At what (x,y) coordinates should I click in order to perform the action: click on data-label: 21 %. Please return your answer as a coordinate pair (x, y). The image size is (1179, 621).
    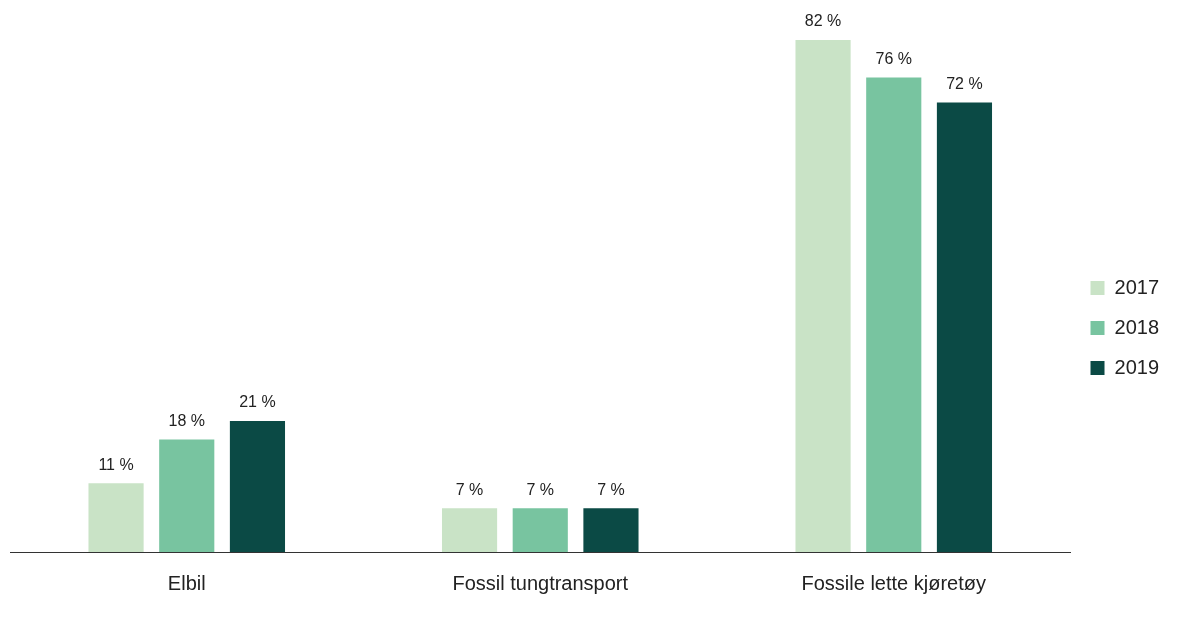
    Looking at the image, I should click on (257, 402).